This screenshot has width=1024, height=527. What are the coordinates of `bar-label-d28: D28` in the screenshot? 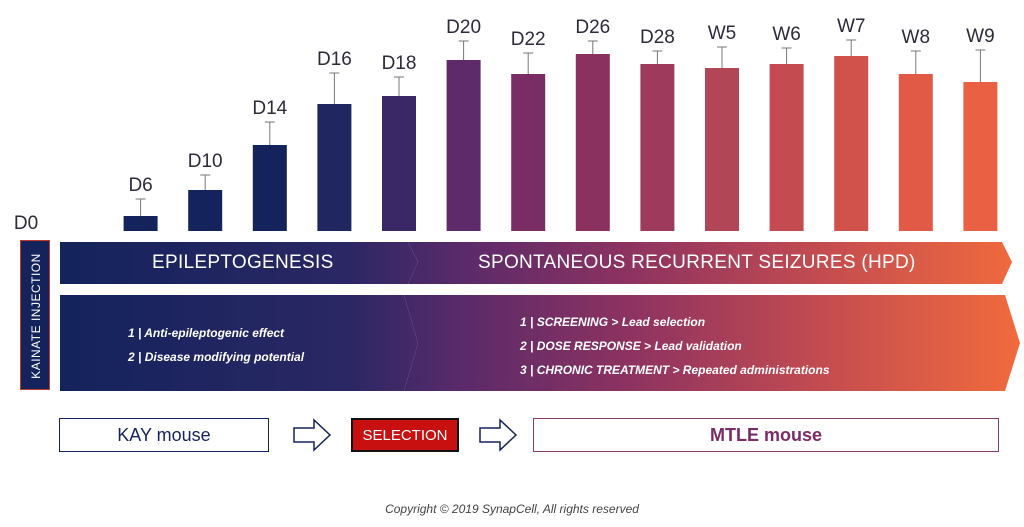 It's located at (657, 37).